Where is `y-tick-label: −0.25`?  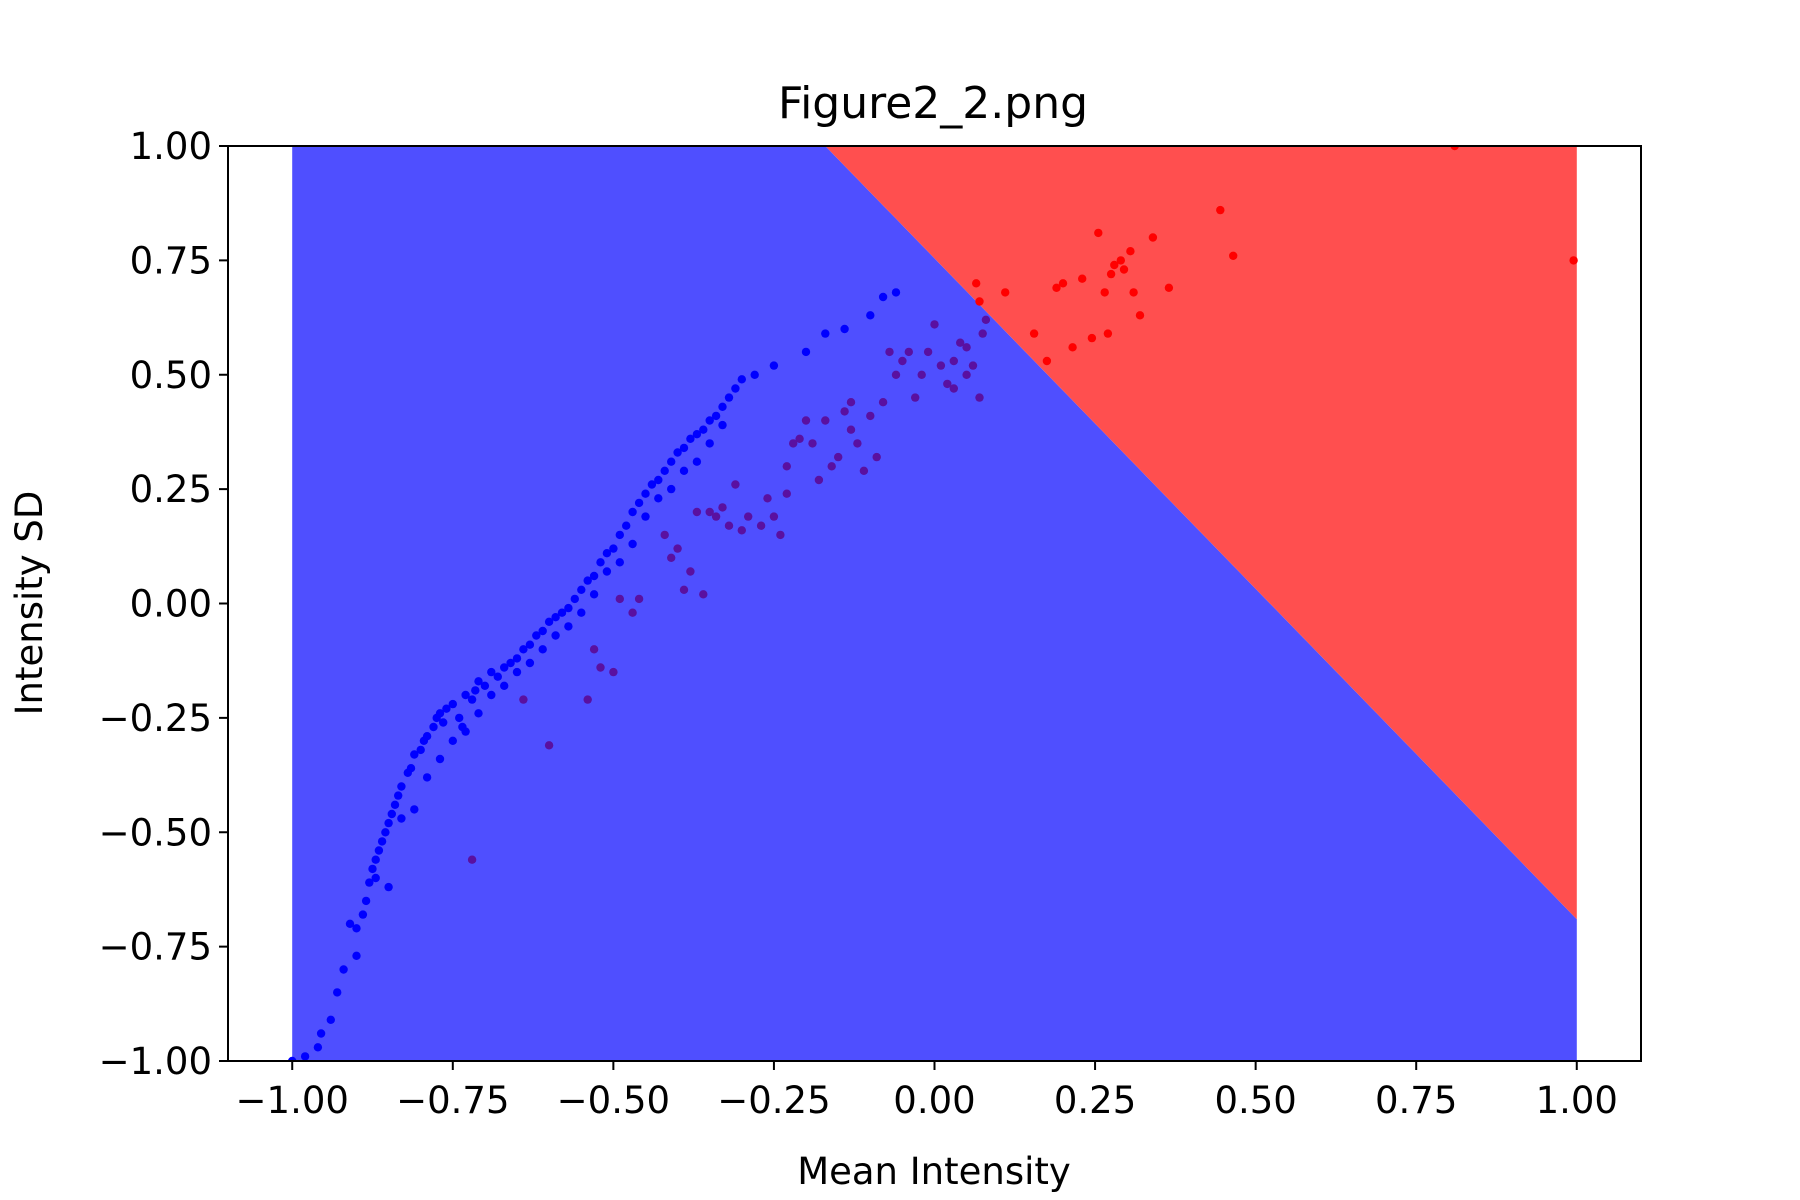
y-tick-label: −0.25 is located at coordinates (155, 718).